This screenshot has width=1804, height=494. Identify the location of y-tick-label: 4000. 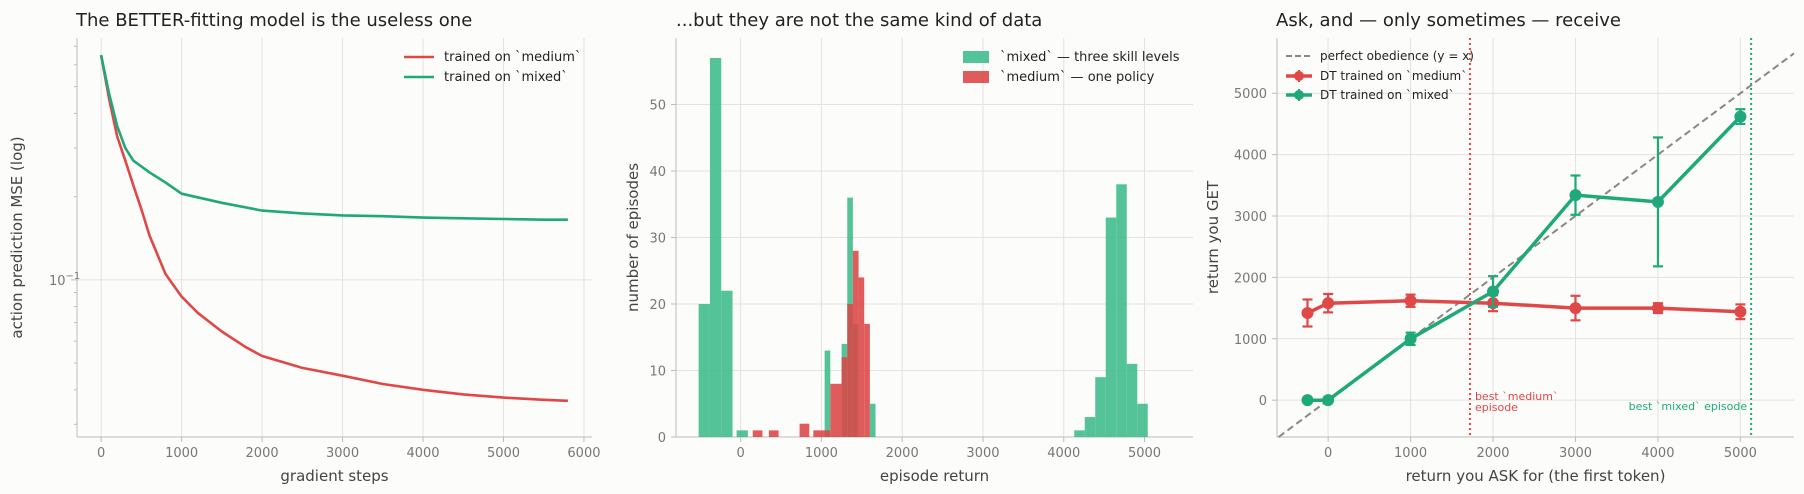
(1250, 156).